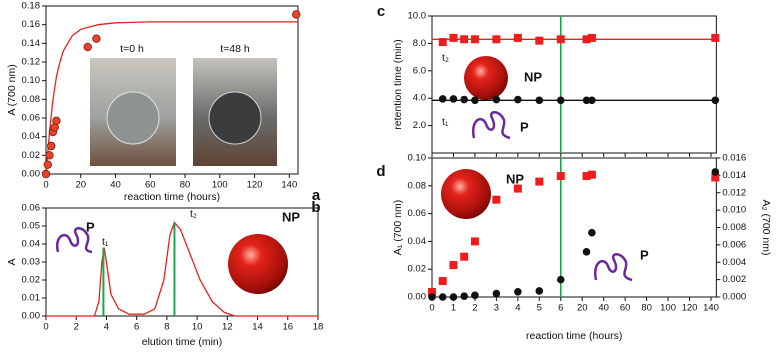  I want to click on y-axis-title: retention time (min), so click(398, 84).